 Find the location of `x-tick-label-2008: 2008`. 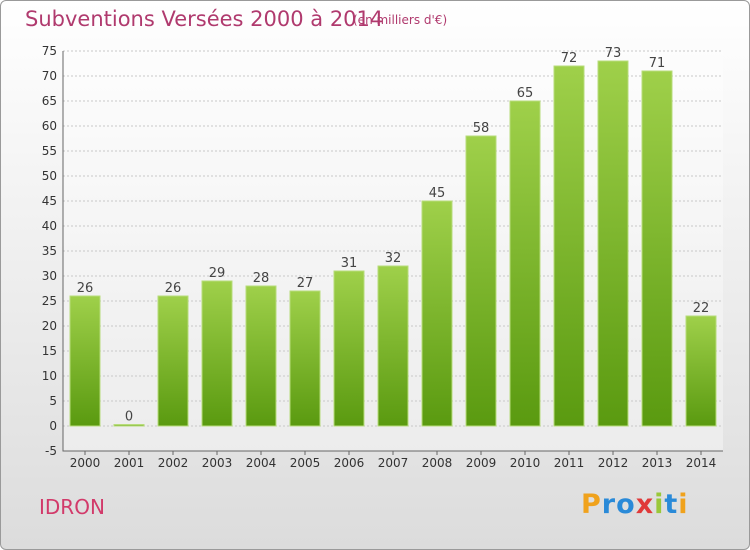

x-tick-label-2008: 2008 is located at coordinates (437, 463).